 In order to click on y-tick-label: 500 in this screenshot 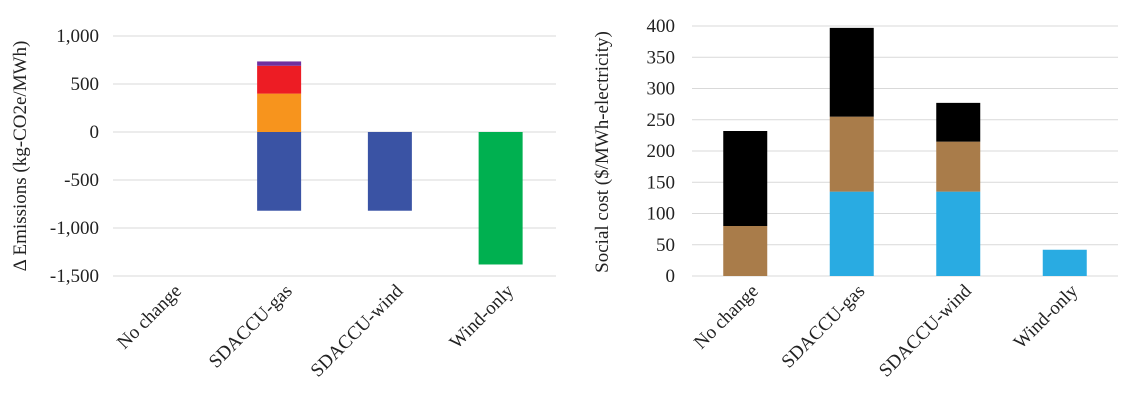, I will do `click(85, 84)`.